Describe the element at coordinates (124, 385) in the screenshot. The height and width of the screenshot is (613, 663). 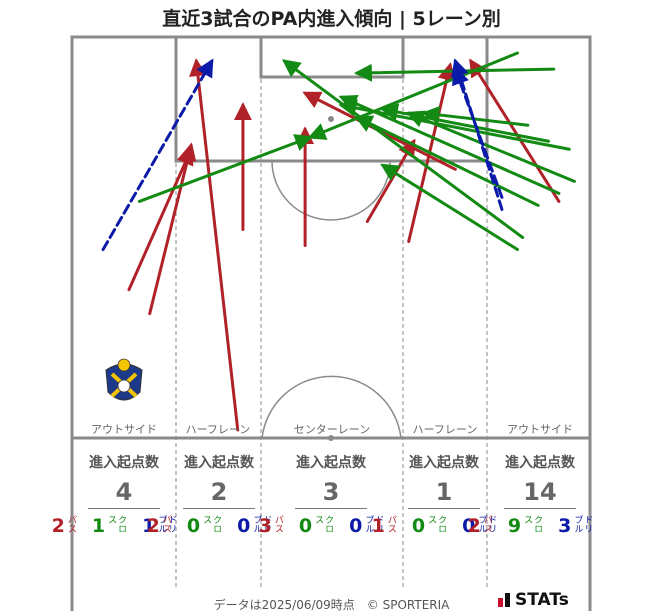
I see `club-crest-icon` at that location.